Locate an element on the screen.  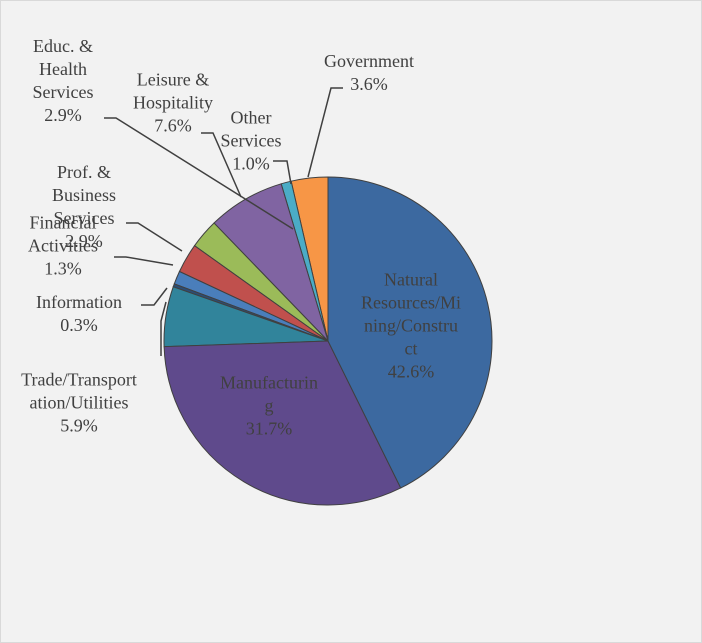
slice-label: Manufacturing 31.7% is located at coordinates (269, 406).